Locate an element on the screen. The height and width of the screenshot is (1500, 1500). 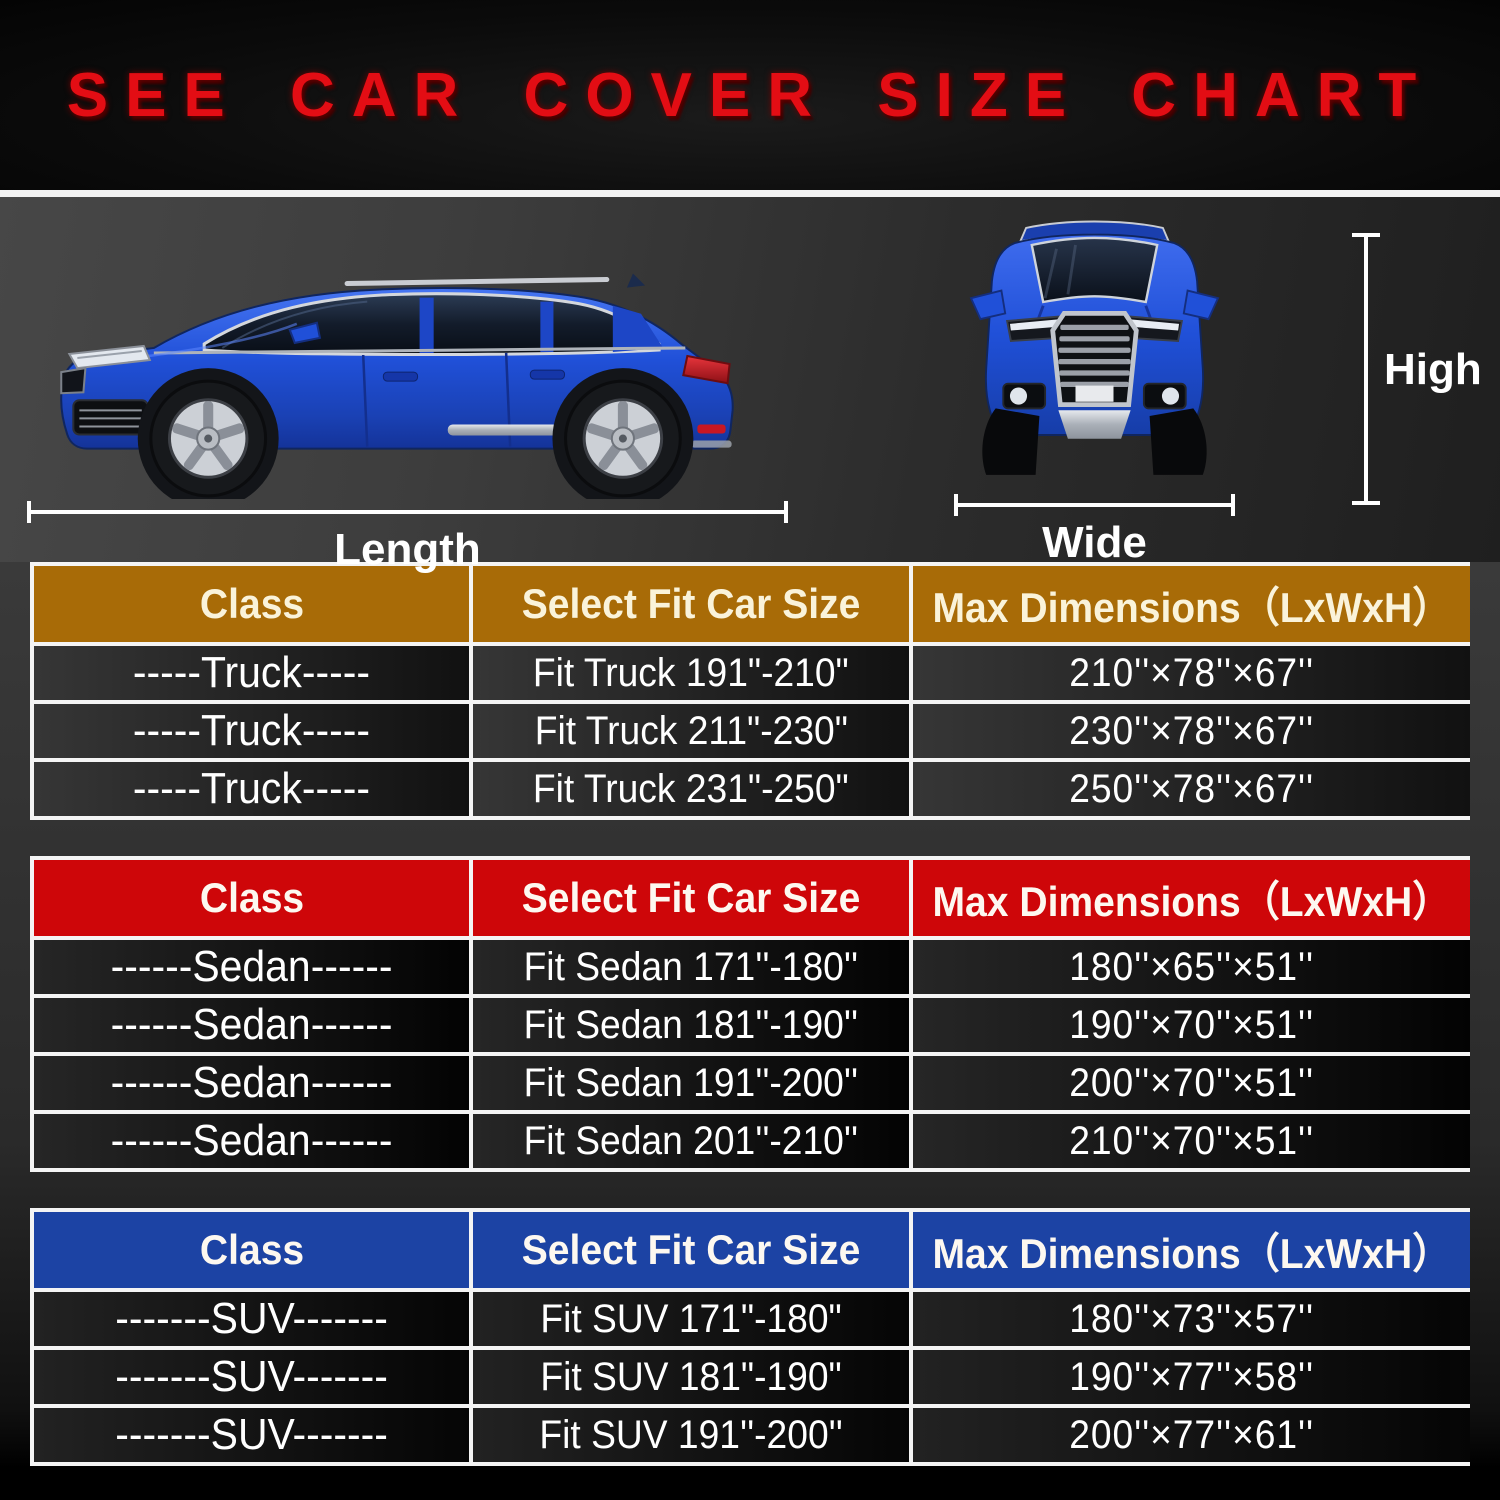
suv-front-illustration is located at coordinates (1094, 347).